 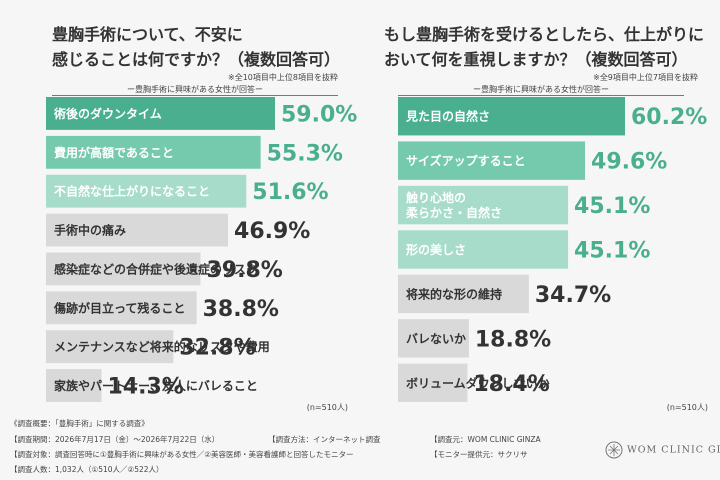 What do you see at coordinates (283, 77) in the screenshot?
I see `left-chart-note: ※全10項目中上位8項目を抜粋` at bounding box center [283, 77].